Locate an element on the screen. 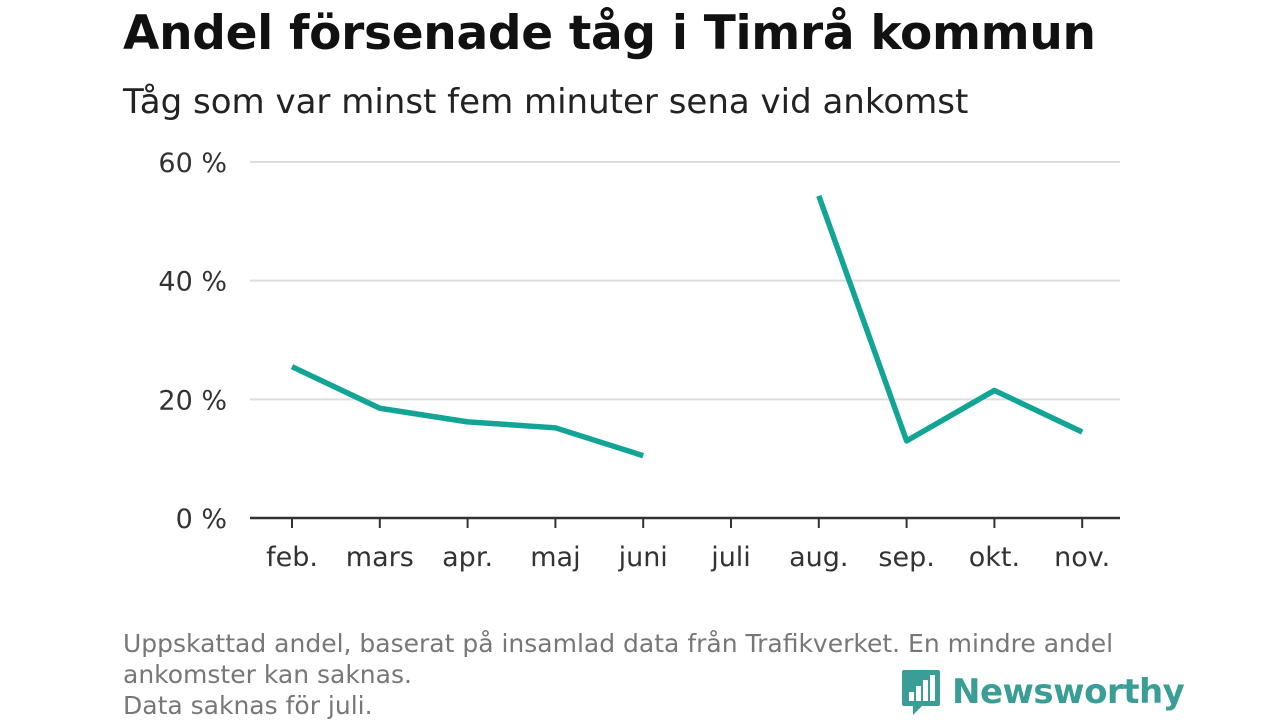 The image size is (1280, 721). x-tick-label: okt. is located at coordinates (994, 557).